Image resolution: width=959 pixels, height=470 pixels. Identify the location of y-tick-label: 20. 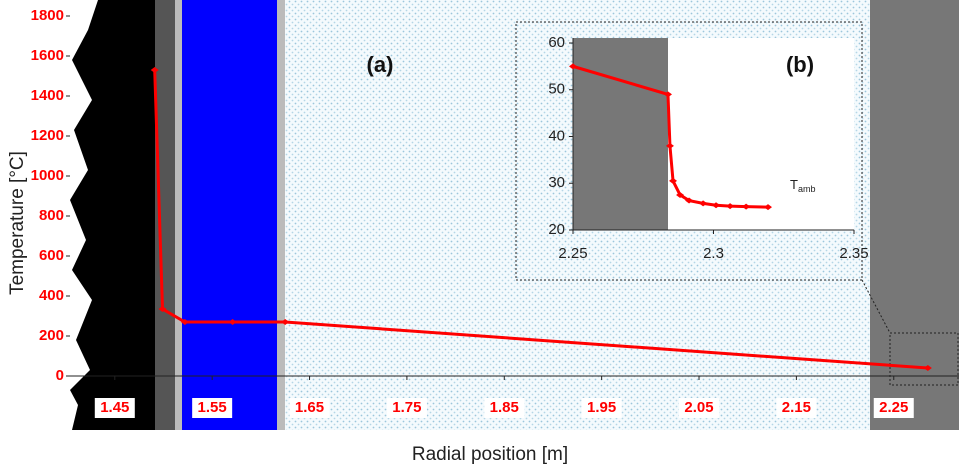
(556, 229).